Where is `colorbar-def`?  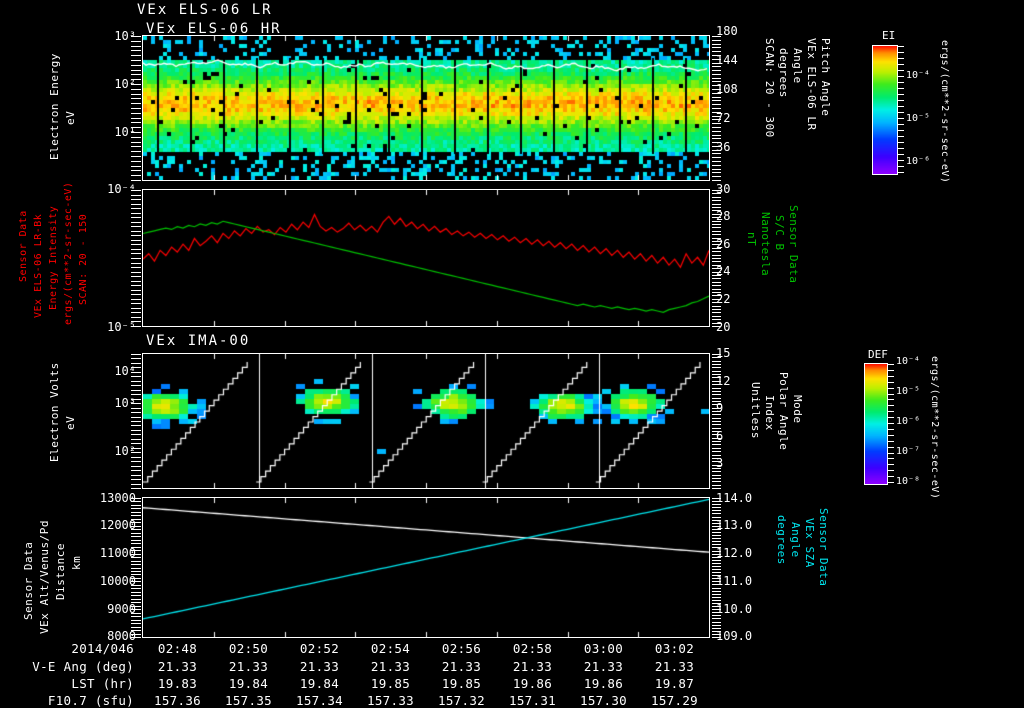
colorbar-def is located at coordinates (876, 424).